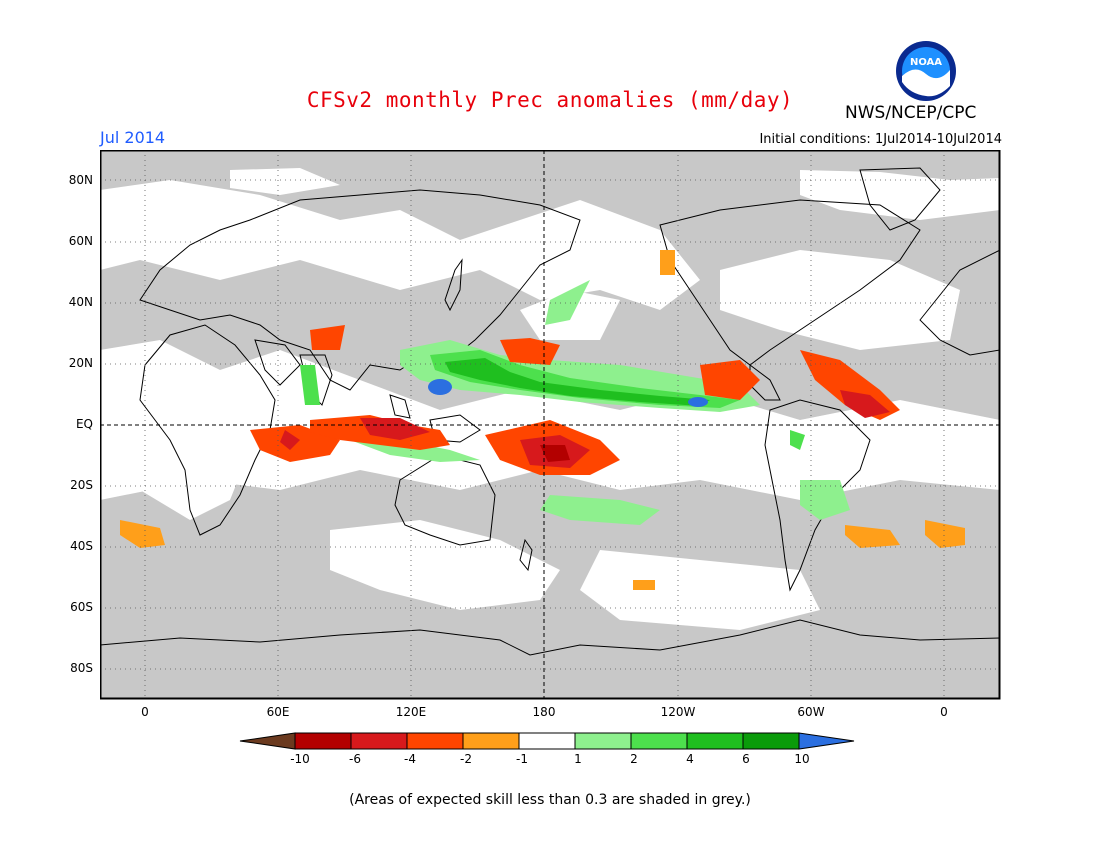 Image resolution: width=1100 pixels, height=850 pixels. Describe the element at coordinates (80, 302) in the screenshot. I see `lat-label: 40N` at that location.